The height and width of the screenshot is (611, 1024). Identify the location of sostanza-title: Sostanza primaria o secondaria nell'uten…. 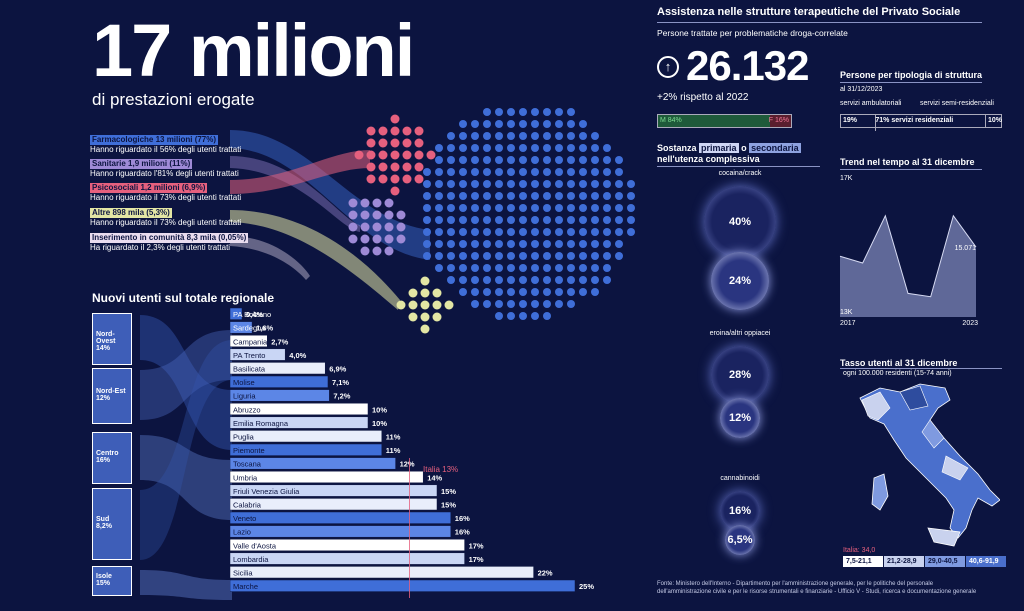
(729, 153).